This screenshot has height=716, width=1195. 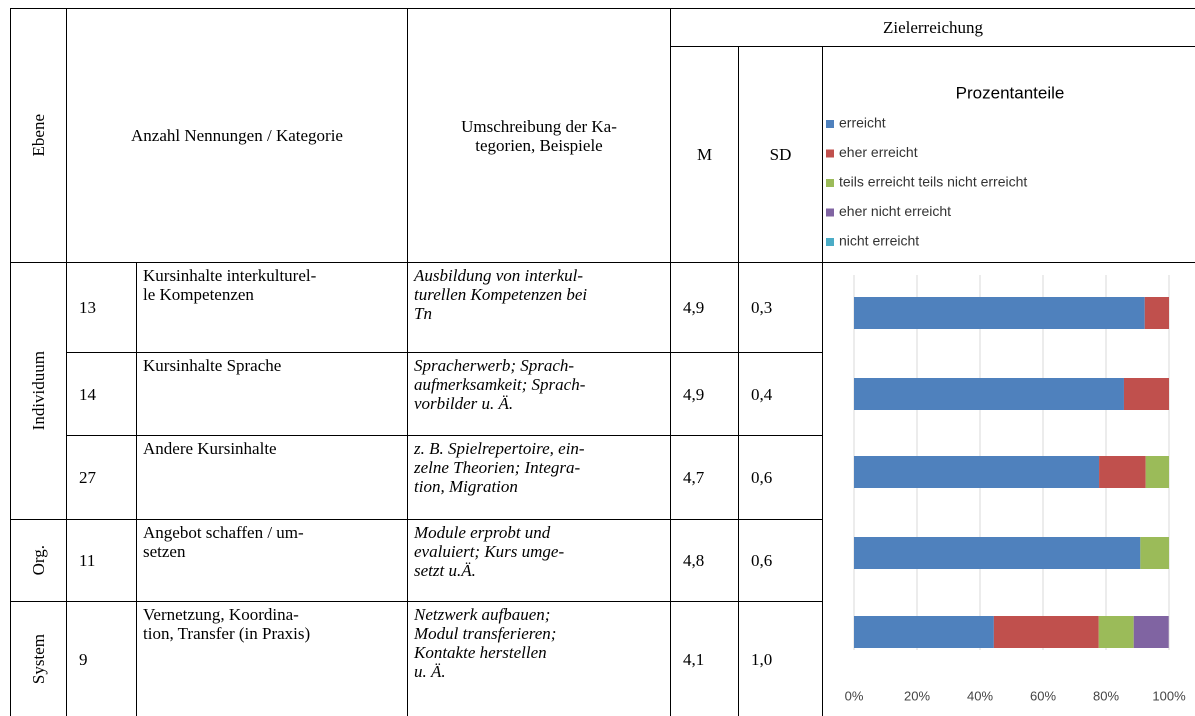 I want to click on legend-label: nicht erreicht, so click(x=879, y=241).